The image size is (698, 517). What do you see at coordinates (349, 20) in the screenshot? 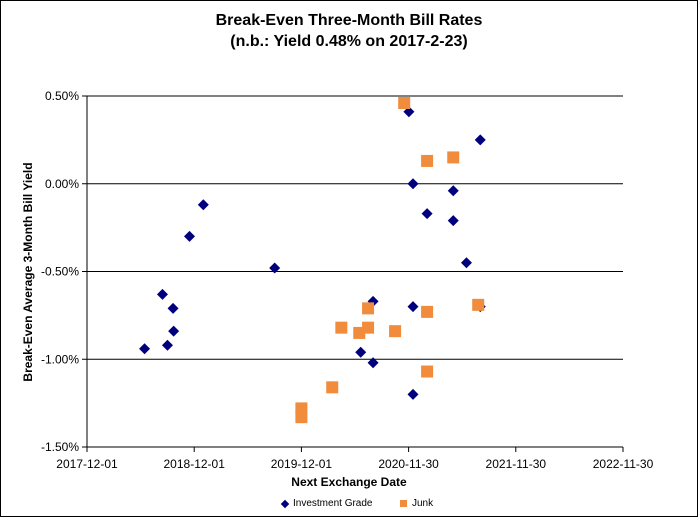
I see `chart-title: Break-Even Three-Month Bill Rates` at bounding box center [349, 20].